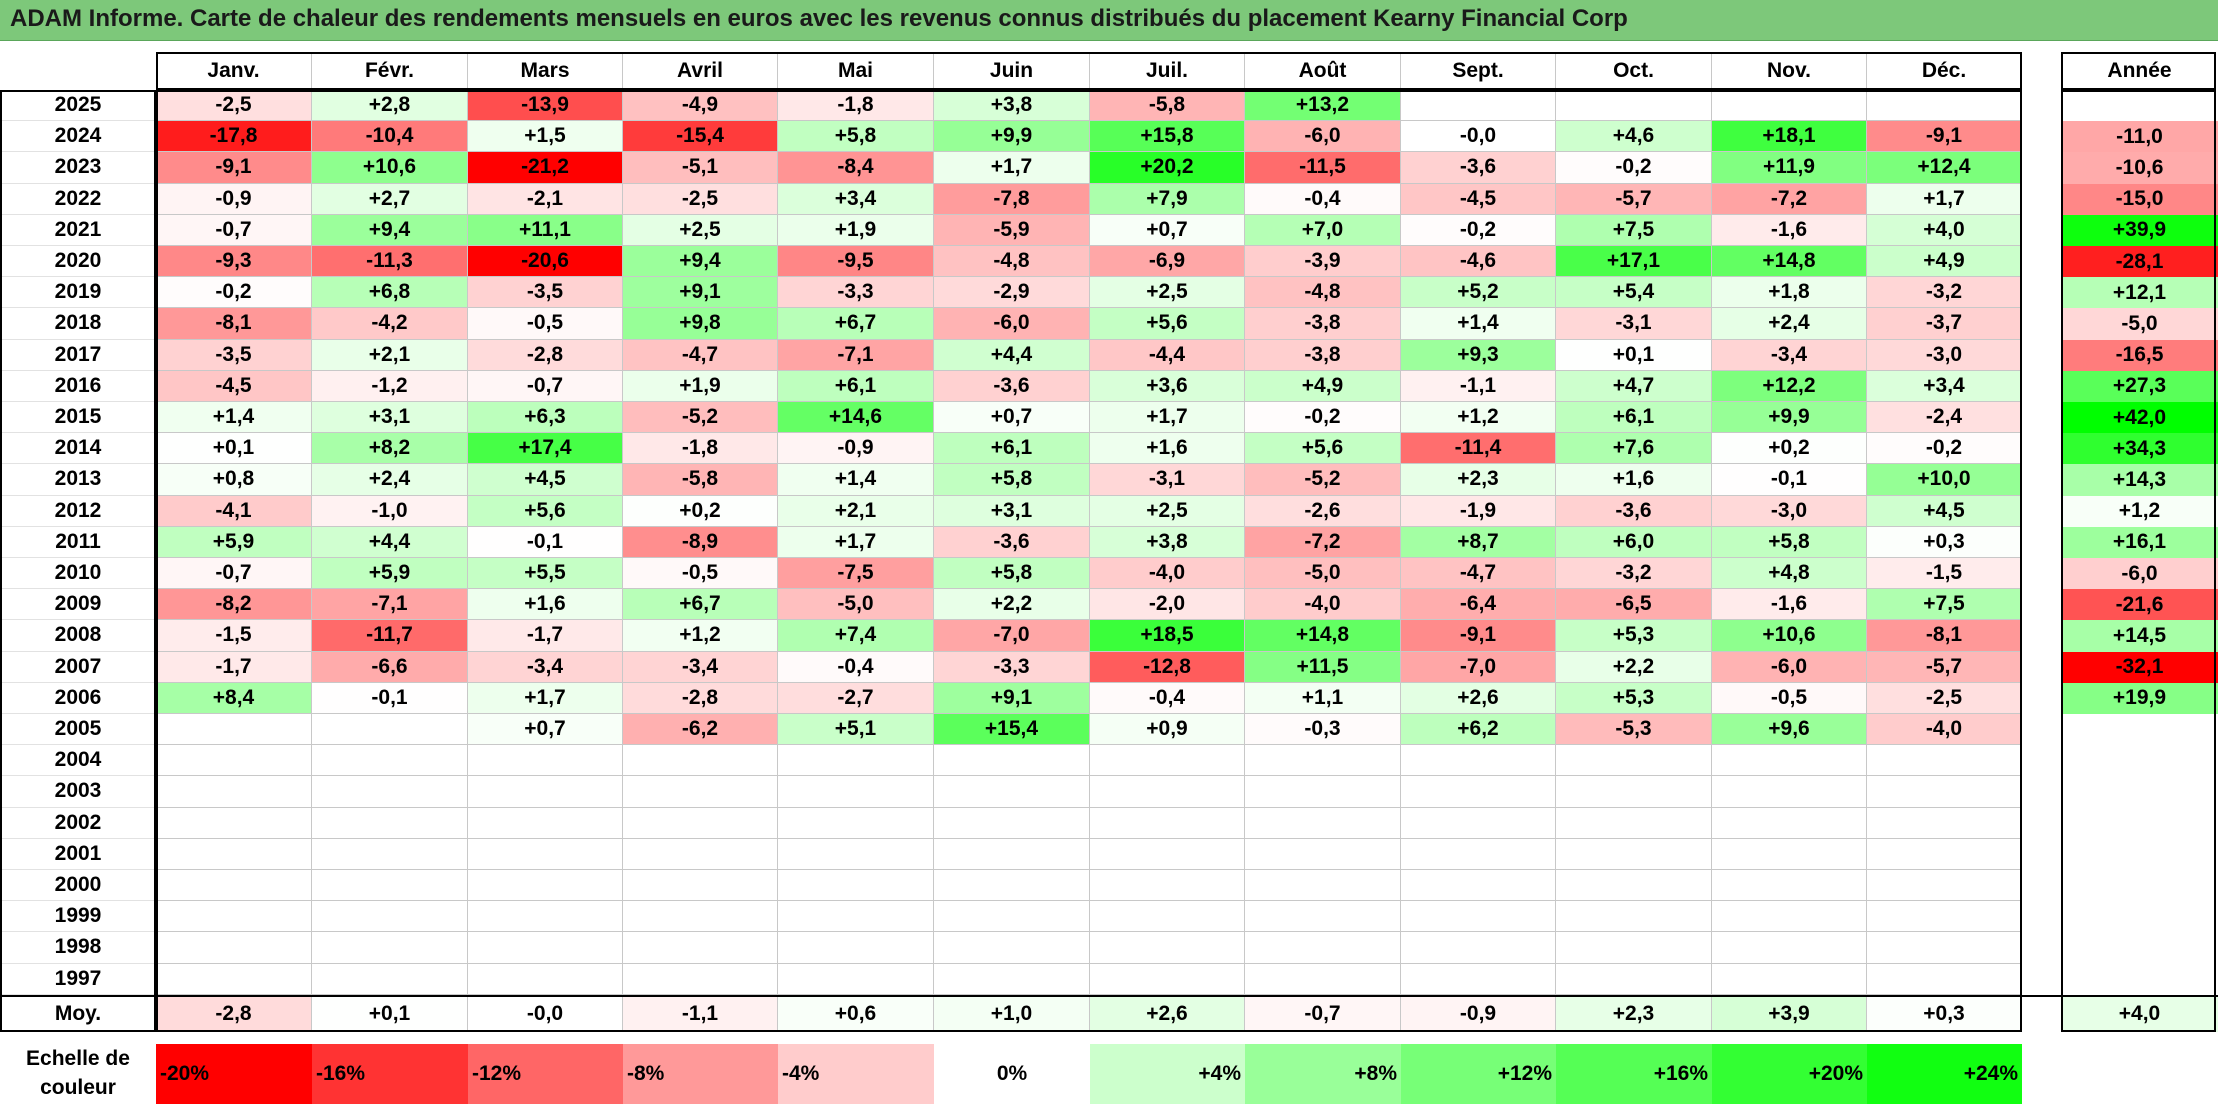 This screenshot has width=2218, height=1106. Describe the element at coordinates (1167, 262) in the screenshot. I see `heatmap-cell: -6,9` at that location.